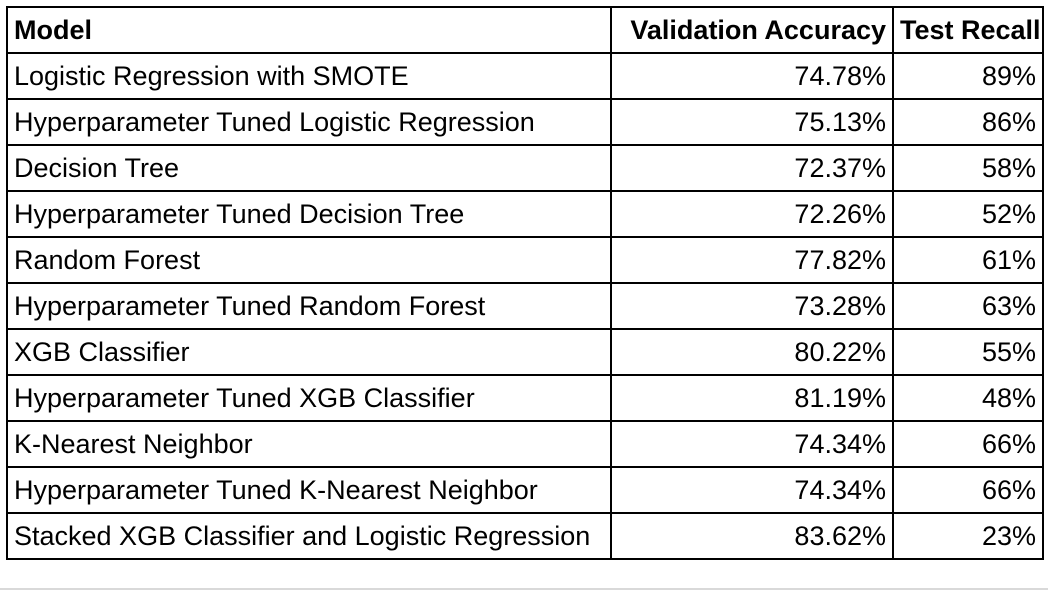  What do you see at coordinates (752, 260) in the screenshot?
I see `cell-validation-accuracy: 77.82%` at bounding box center [752, 260].